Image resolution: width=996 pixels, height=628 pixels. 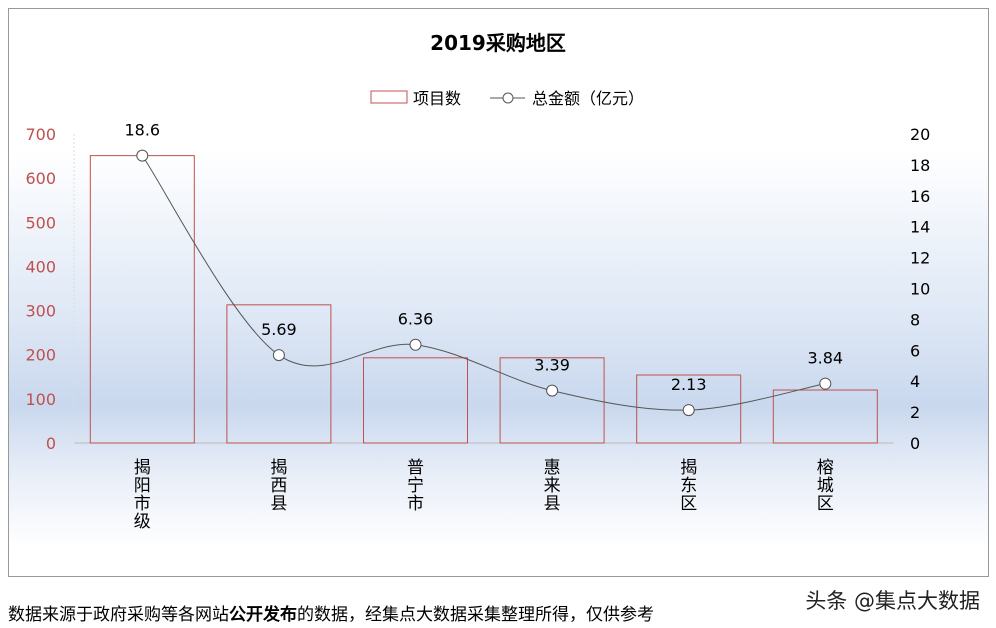 I want to click on left-tick-label: 600, so click(x=40, y=178).